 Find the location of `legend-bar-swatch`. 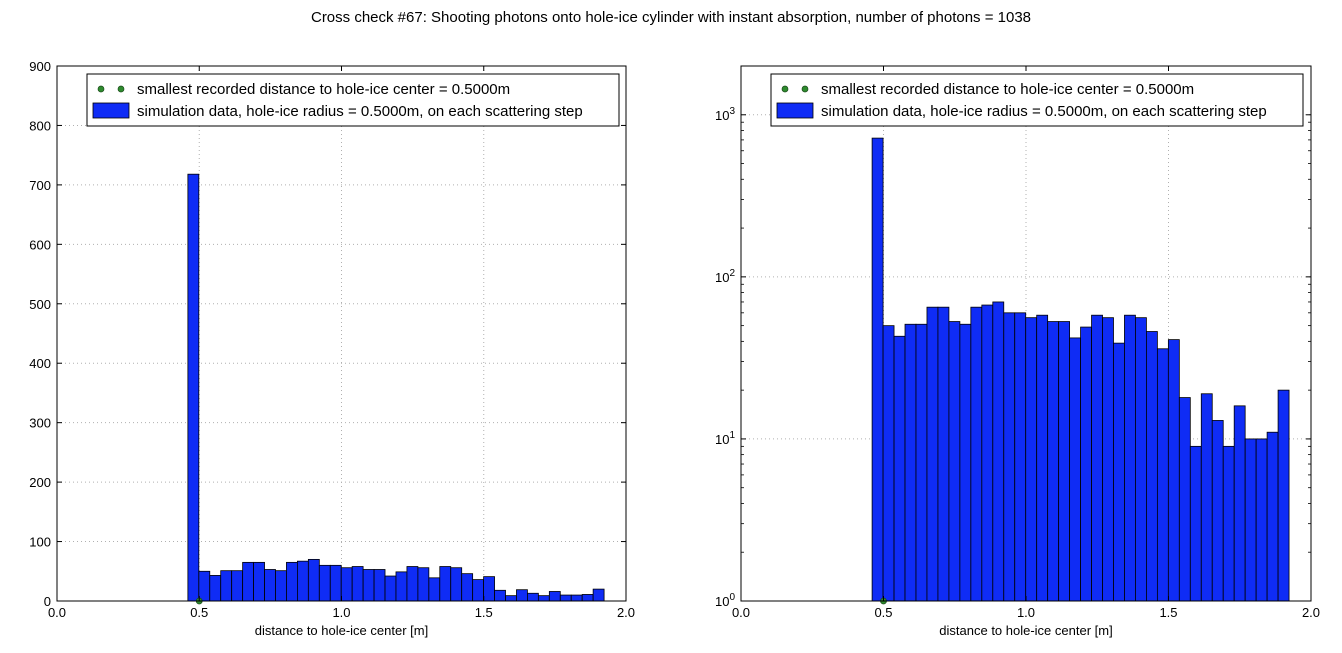

legend-bar-swatch is located at coordinates (795, 110).